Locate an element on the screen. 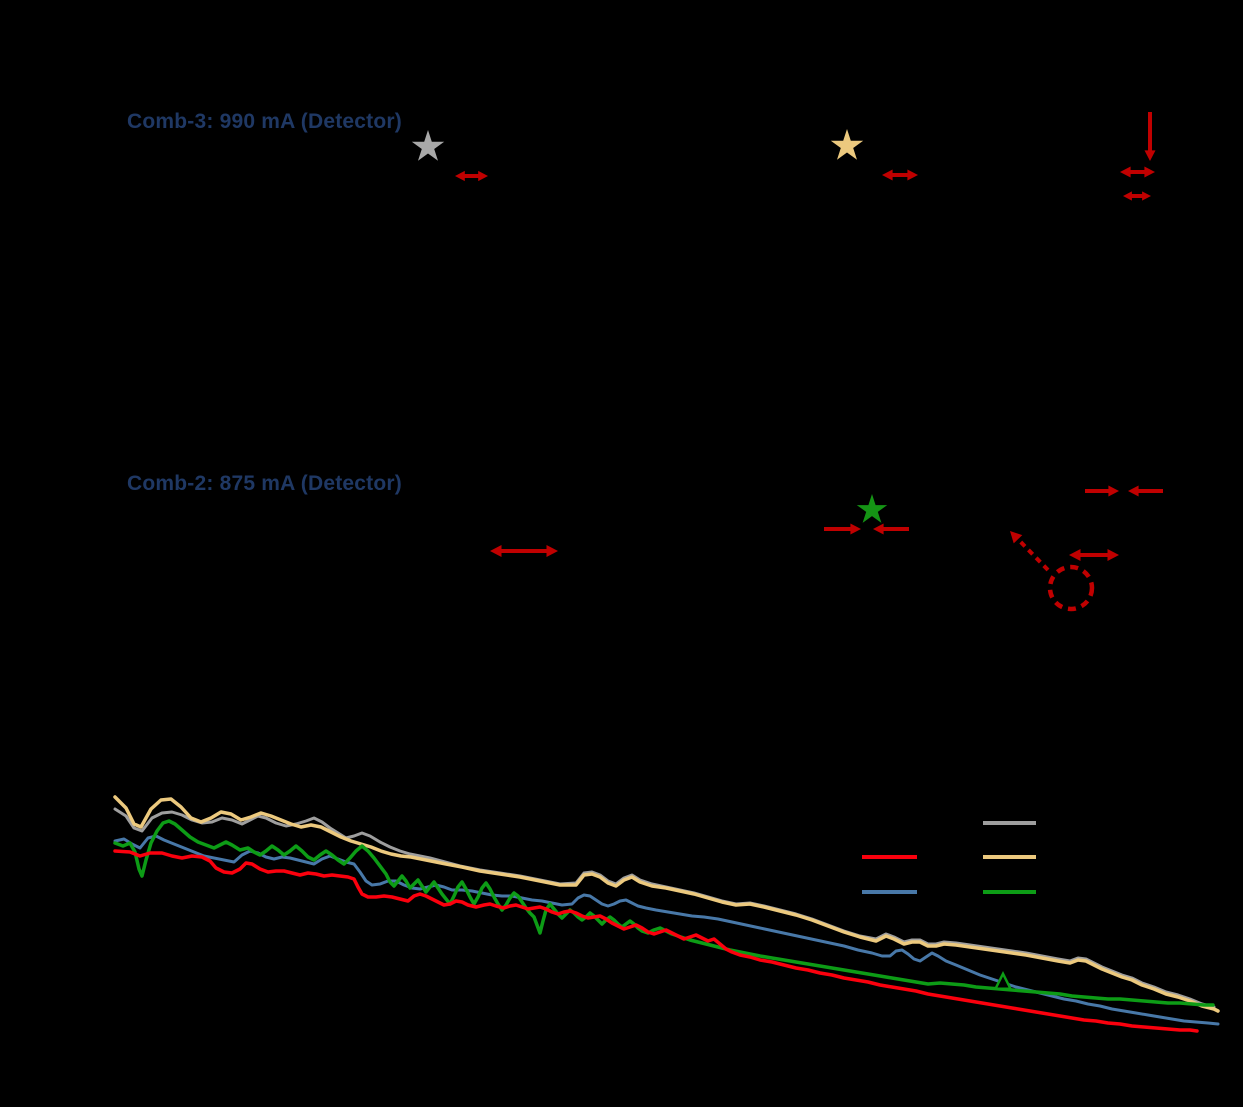  triangle-marker is located at coordinates (1003, 980).